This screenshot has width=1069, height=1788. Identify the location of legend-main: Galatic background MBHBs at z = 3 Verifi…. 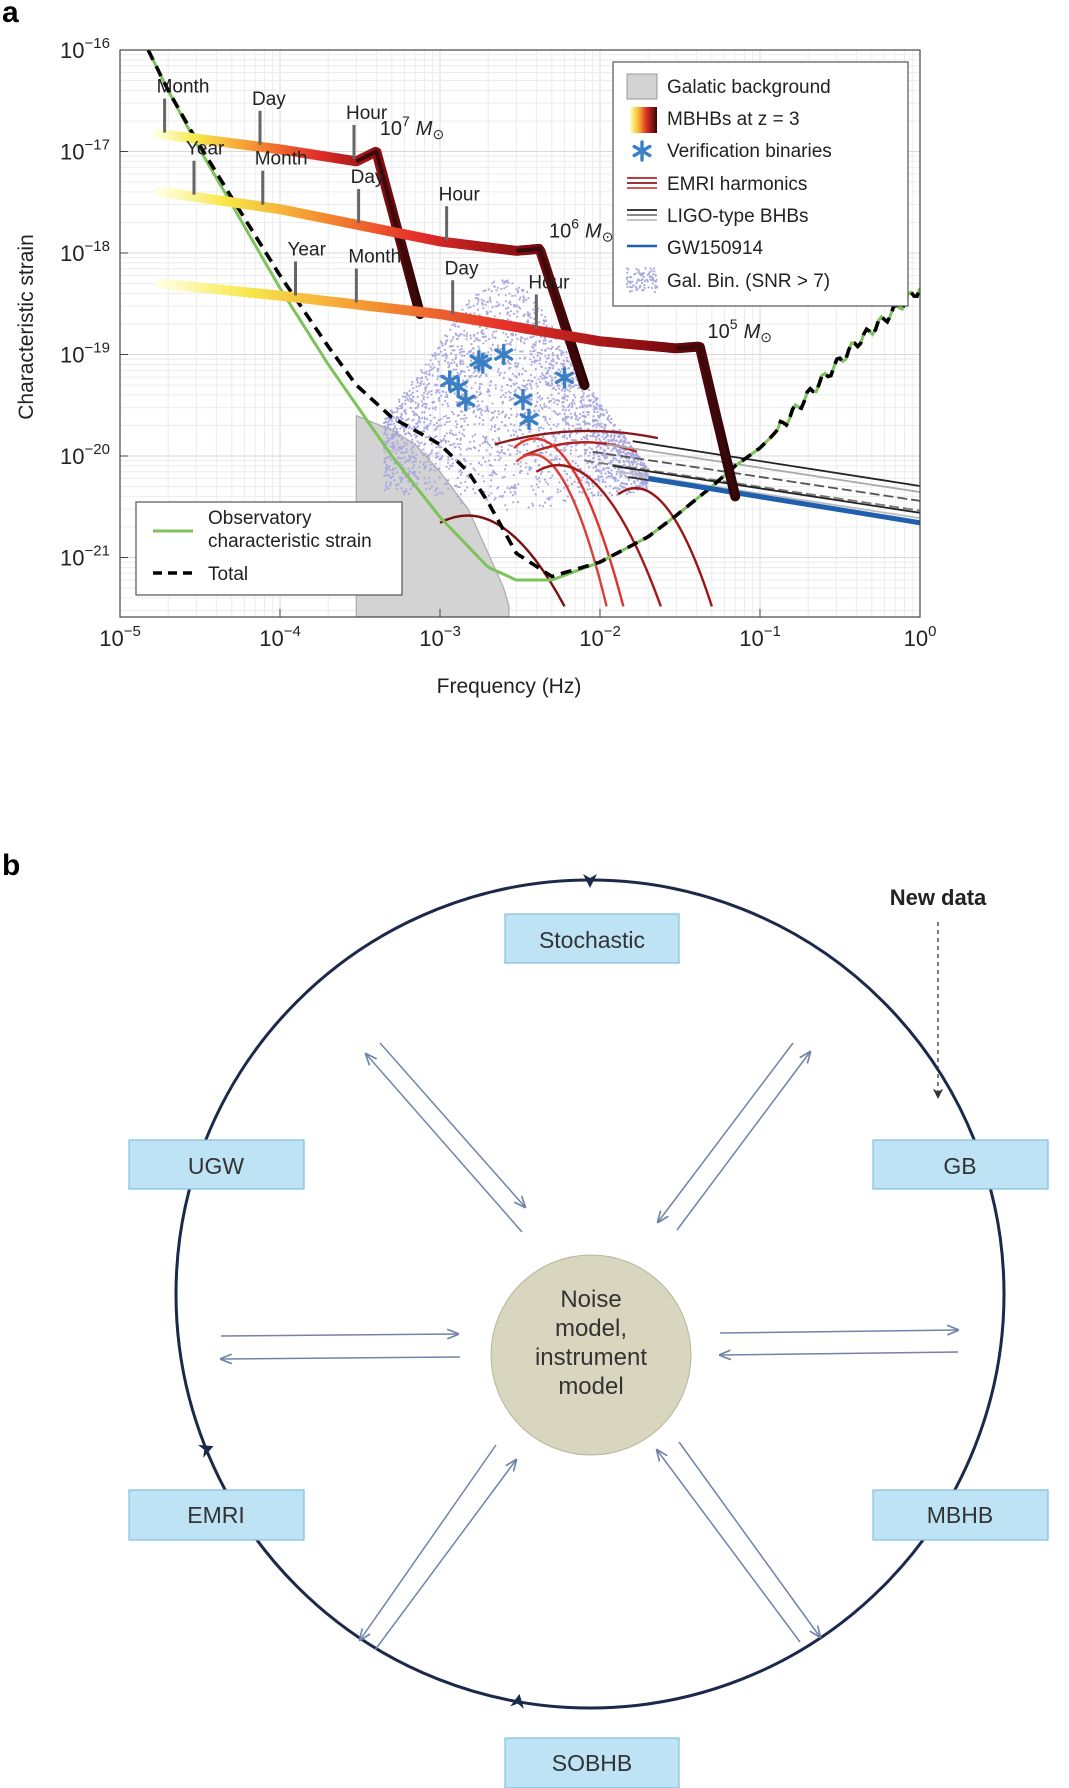
(760, 184).